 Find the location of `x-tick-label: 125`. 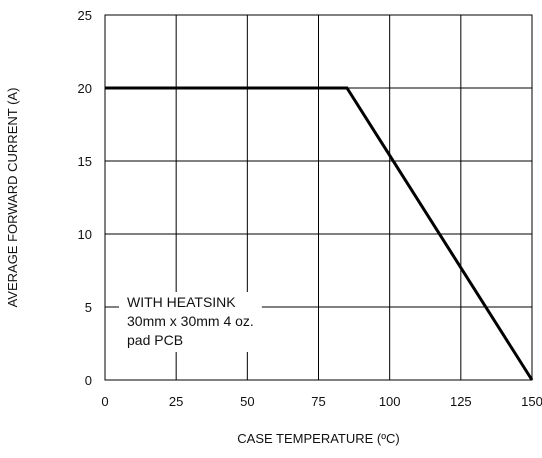

x-tick-label: 125 is located at coordinates (461, 401).